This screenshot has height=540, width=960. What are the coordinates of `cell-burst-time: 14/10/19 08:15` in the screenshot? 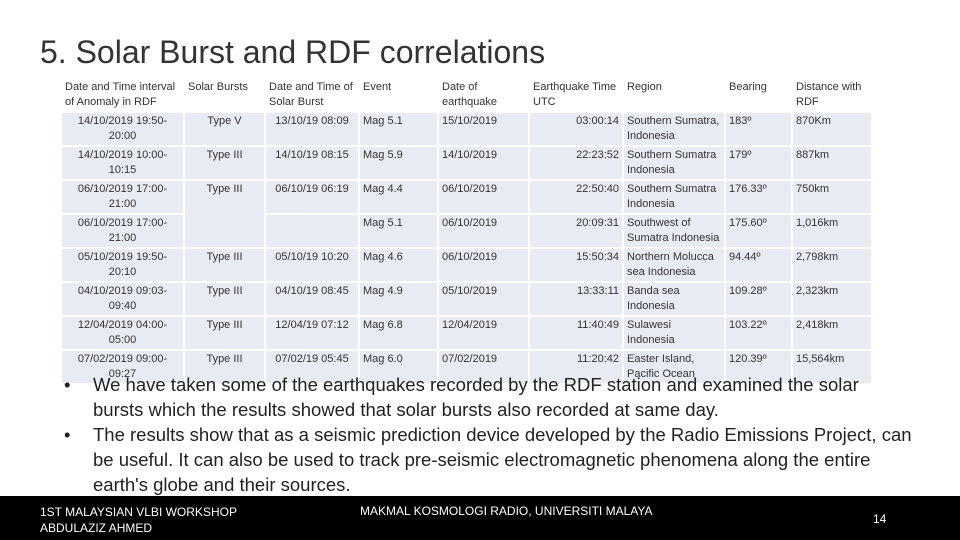 It's located at (312, 163).